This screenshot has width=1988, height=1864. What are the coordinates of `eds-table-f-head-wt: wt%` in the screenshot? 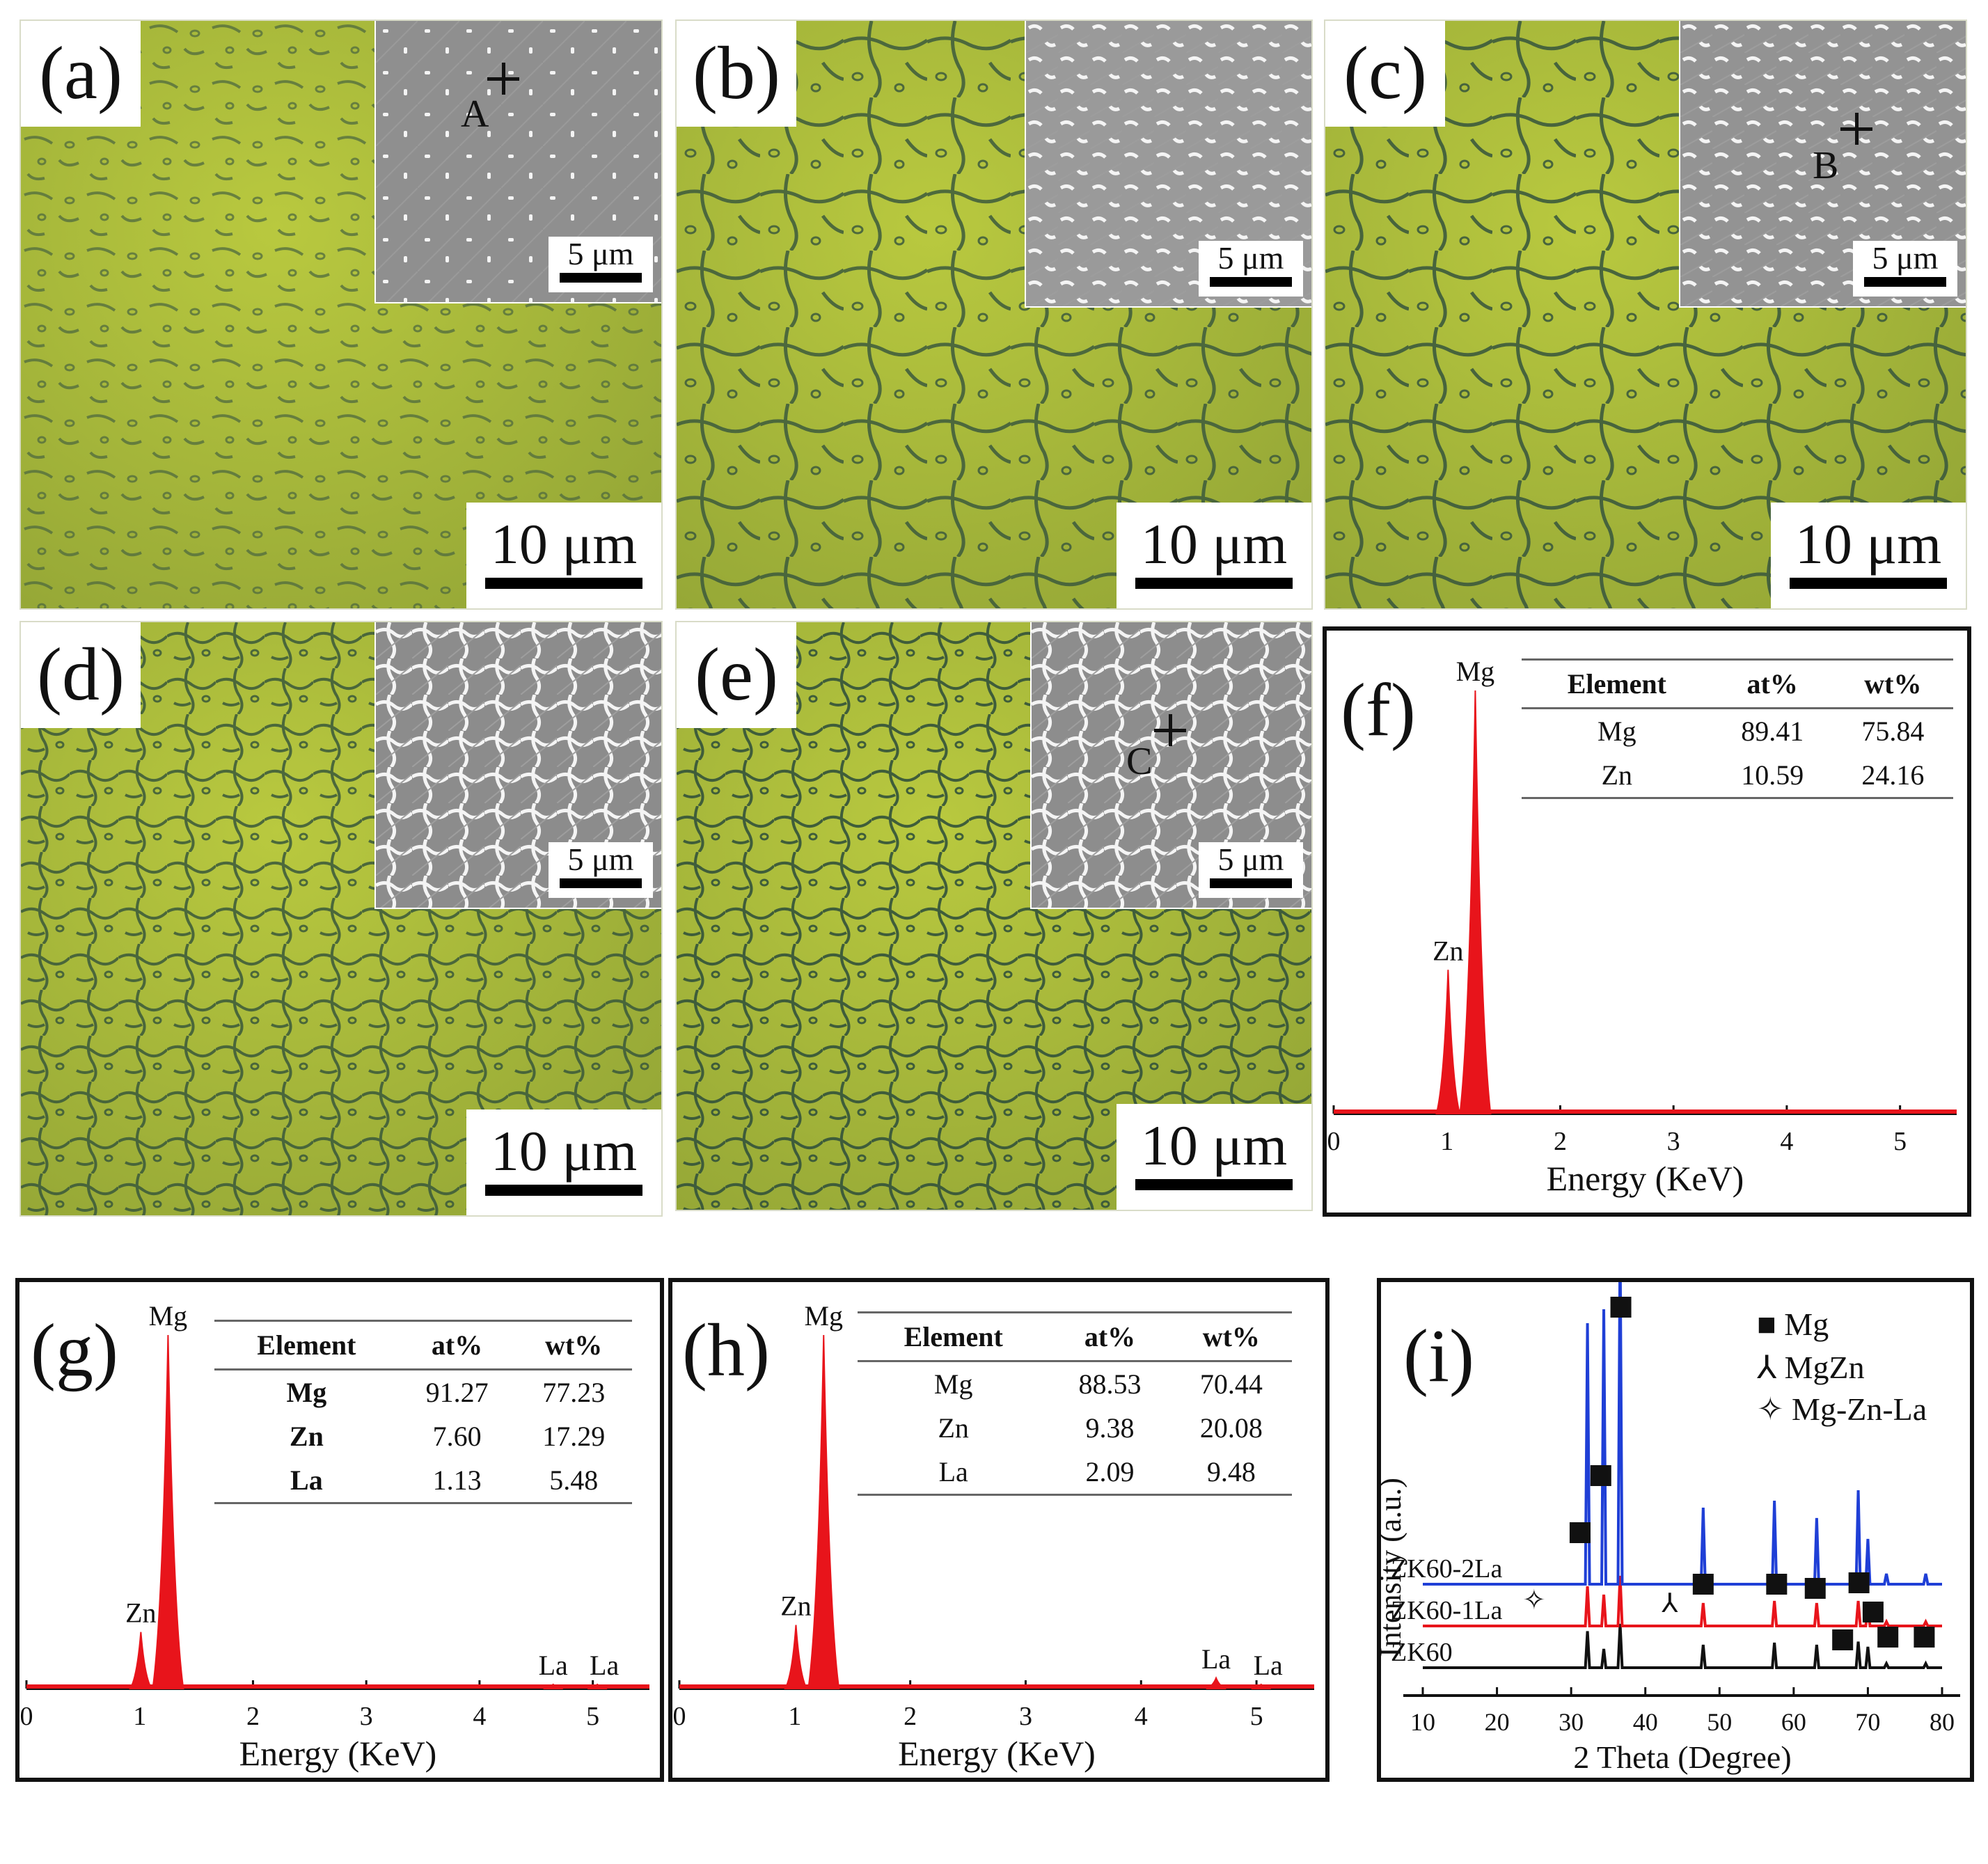 It's located at (1892, 684).